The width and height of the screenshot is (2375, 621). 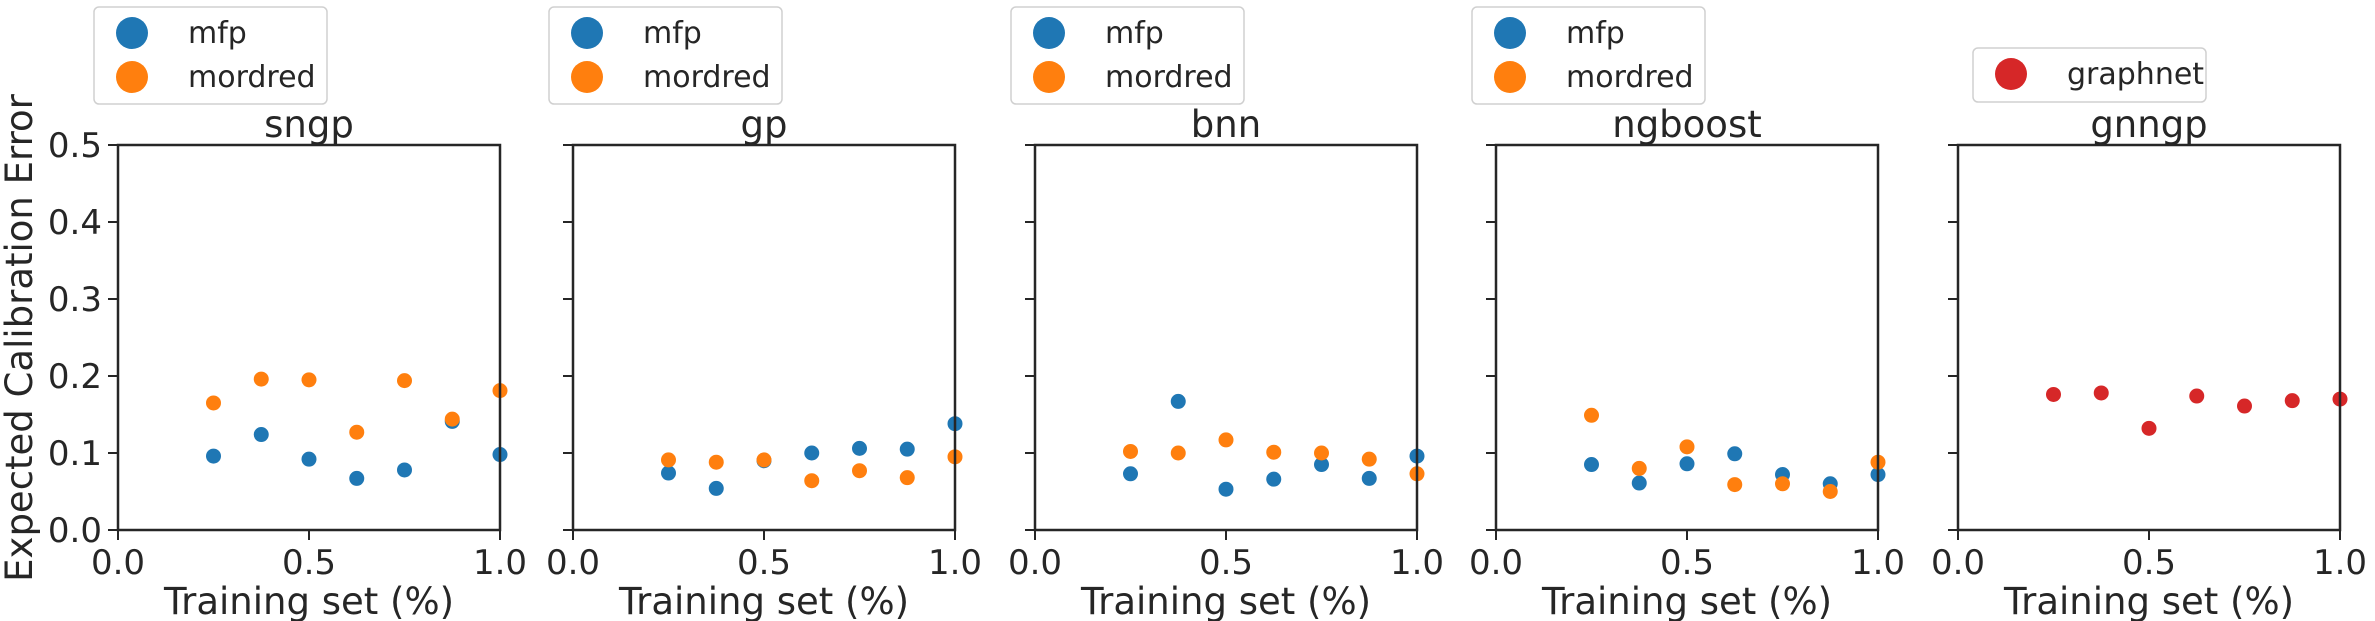 What do you see at coordinates (1686, 124) in the screenshot?
I see `chart-title: ngboost` at bounding box center [1686, 124].